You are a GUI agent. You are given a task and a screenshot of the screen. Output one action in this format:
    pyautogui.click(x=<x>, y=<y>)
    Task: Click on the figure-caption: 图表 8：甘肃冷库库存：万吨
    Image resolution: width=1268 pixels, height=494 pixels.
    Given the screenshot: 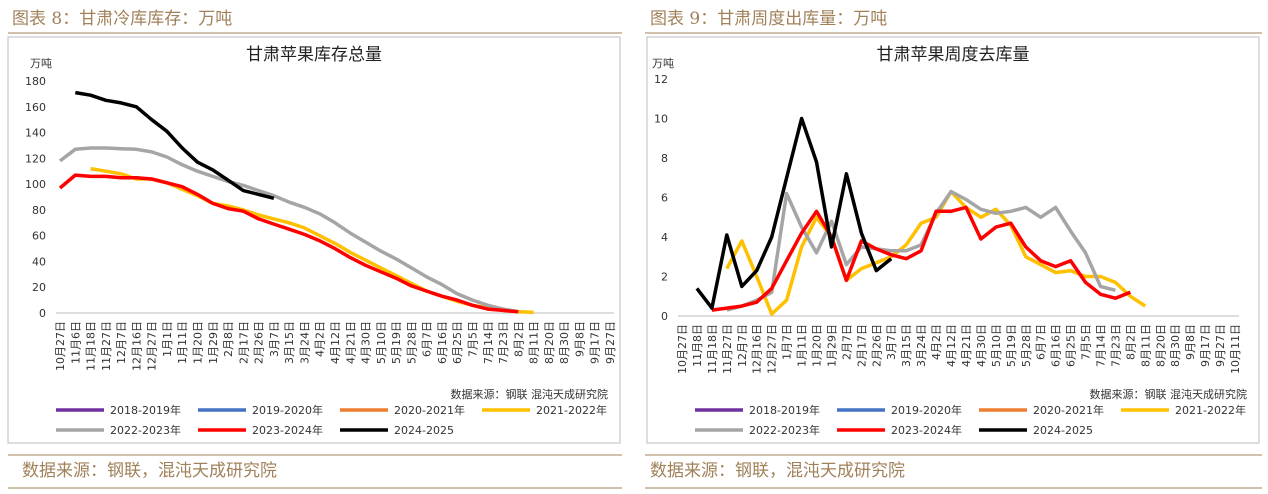 What is the action you would take?
    pyautogui.click(x=122, y=19)
    